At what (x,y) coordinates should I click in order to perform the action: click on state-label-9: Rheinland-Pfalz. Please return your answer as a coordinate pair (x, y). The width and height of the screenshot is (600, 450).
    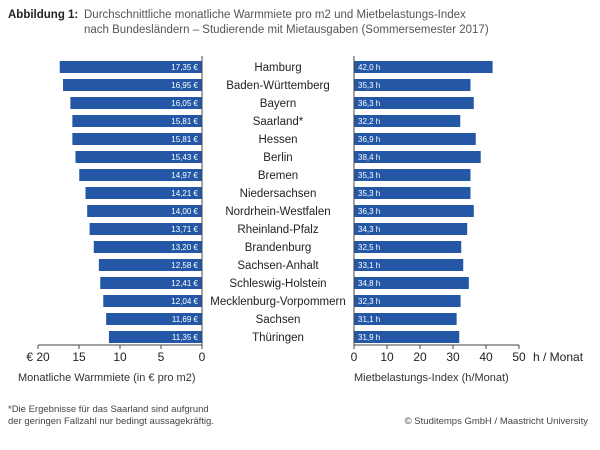
    Looking at the image, I should click on (277, 230).